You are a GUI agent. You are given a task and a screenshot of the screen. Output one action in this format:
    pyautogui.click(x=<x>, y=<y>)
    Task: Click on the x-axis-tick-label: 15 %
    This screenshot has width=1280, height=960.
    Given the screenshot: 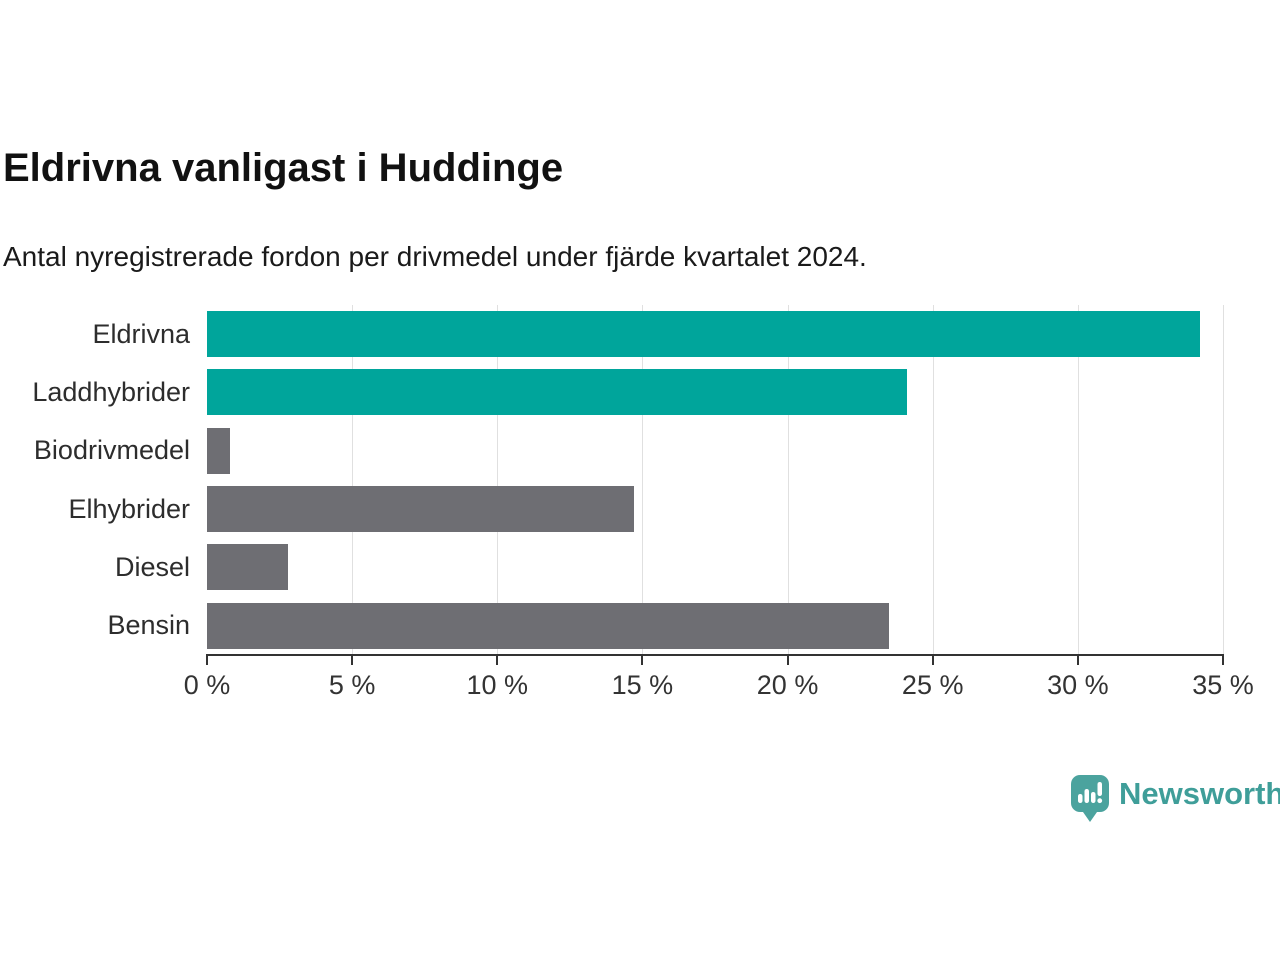 What is the action you would take?
    pyautogui.click(x=642, y=685)
    